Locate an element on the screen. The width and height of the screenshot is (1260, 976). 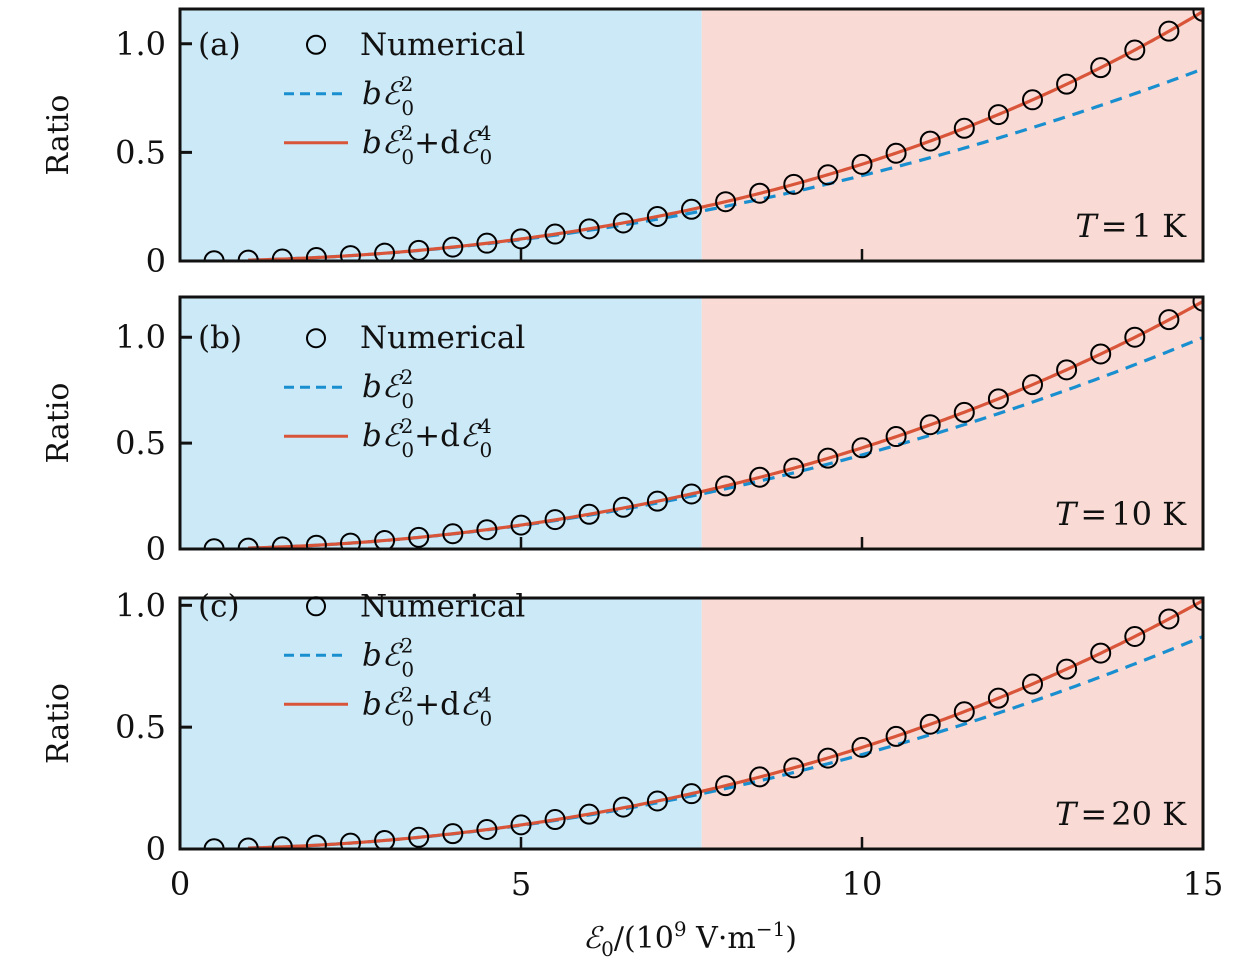
y-tick-label: 0.5 is located at coordinates (140, 152).